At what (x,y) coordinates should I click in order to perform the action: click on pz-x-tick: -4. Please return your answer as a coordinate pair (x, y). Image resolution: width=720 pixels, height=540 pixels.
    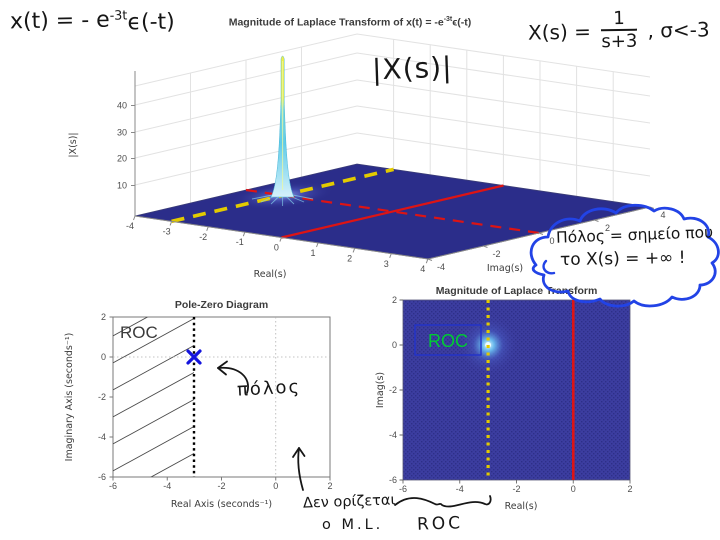
    Looking at the image, I should click on (167, 486).